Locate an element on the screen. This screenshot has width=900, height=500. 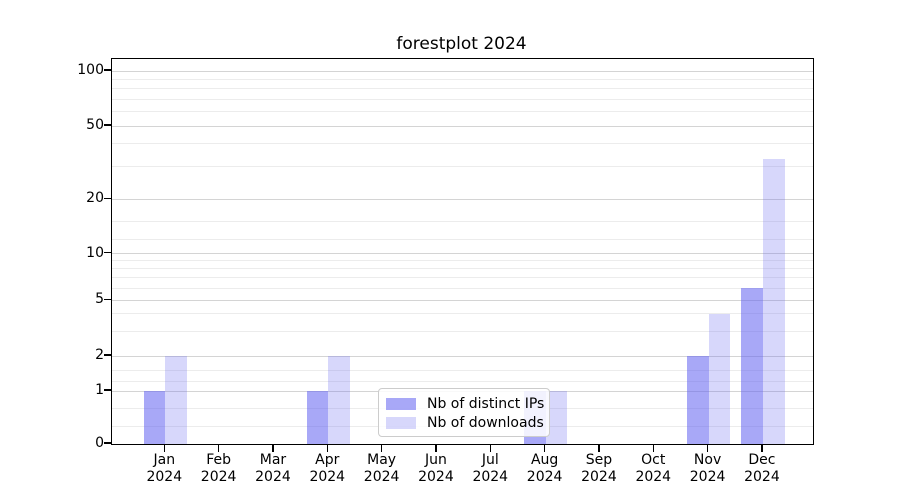
bar-distinct-ips-jan is located at coordinates (154, 417).